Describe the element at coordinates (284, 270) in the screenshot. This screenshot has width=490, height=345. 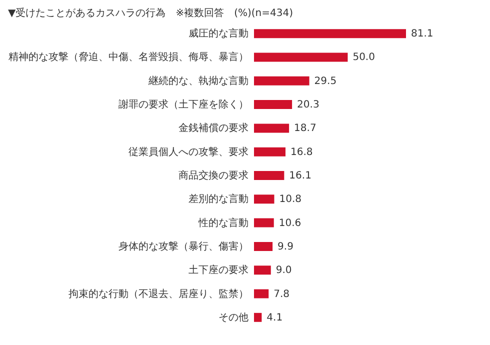
I see `data-label: 9.0` at that location.